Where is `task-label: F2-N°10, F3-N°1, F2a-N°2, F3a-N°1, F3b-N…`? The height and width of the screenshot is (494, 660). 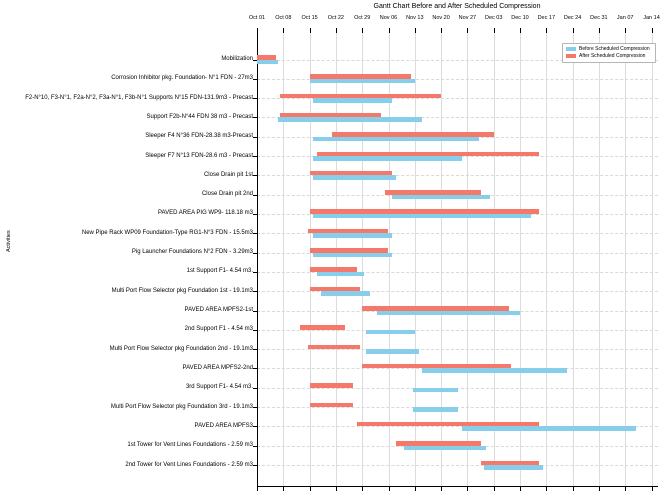
task-label: F2-N°10, F3-N°1, F2a-N°2, F3a-N°1, F3b-N… is located at coordinates (139, 97).